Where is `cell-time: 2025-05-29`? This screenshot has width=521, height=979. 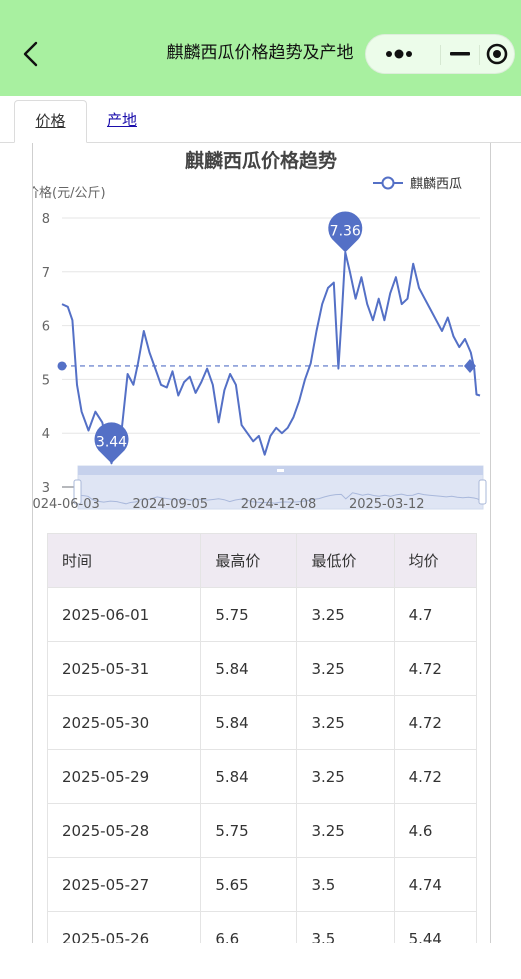 cell-time: 2025-05-29 is located at coordinates (124, 776).